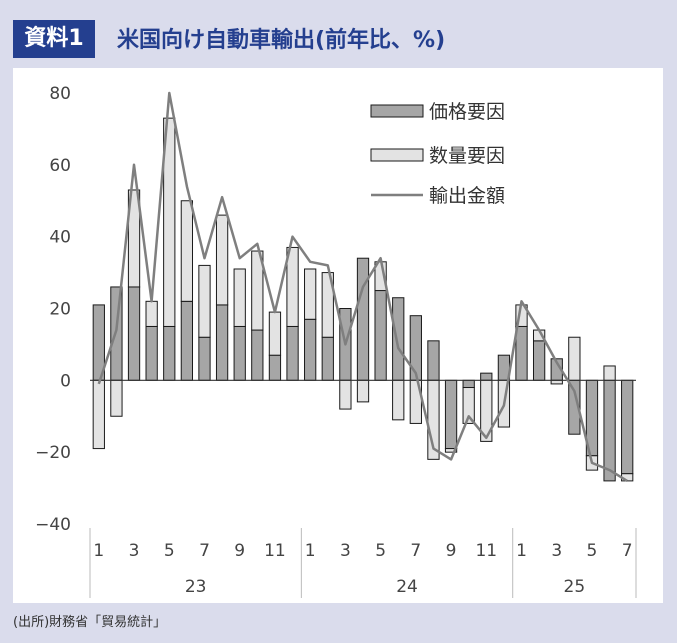 Image resolution: width=677 pixels, height=643 pixels. I want to click on figure-badge: 資料1, so click(54, 39).